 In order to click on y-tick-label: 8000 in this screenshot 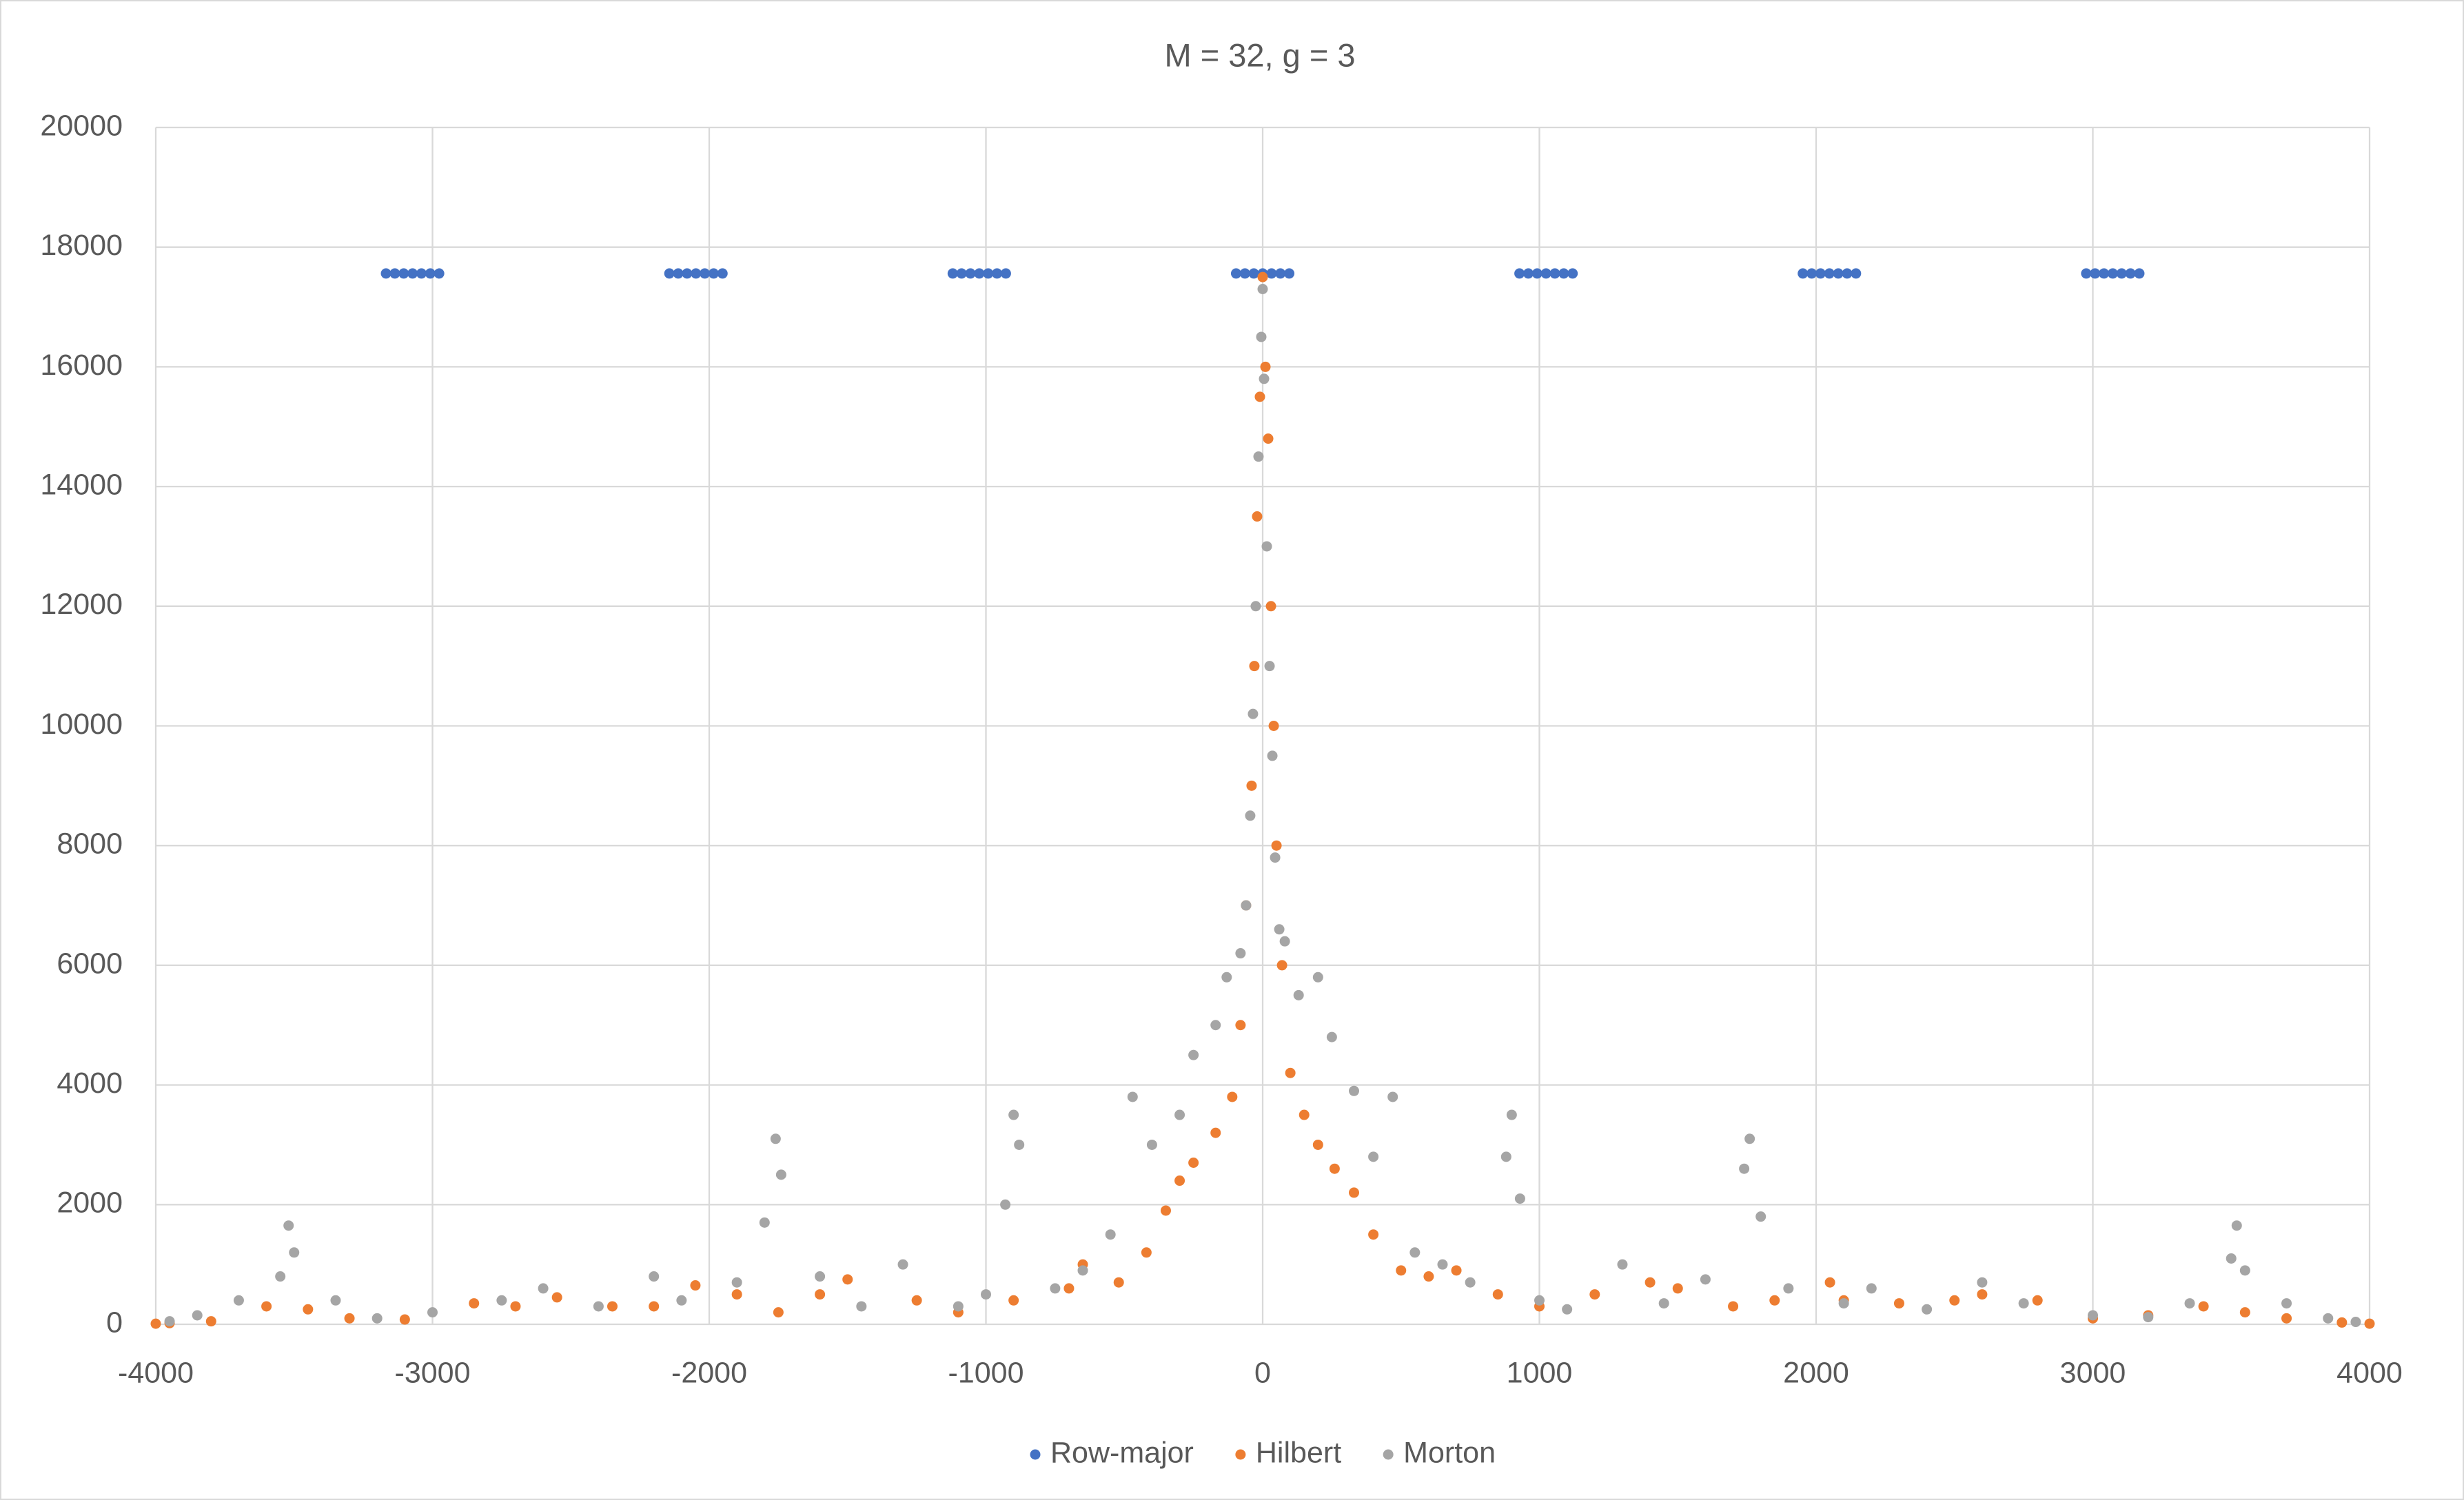, I will do `click(90, 844)`.